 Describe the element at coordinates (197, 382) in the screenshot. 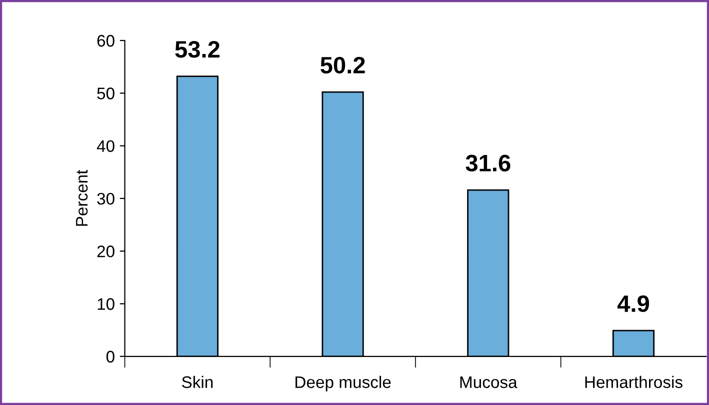

I see `x-tick-label: Skin` at that location.